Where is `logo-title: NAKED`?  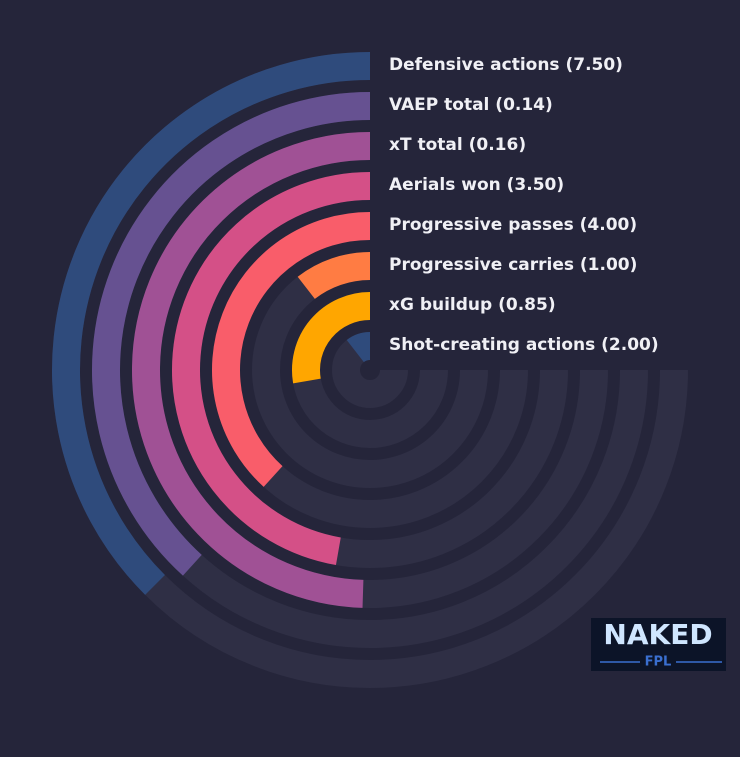
logo-title: NAKED is located at coordinates (657, 634).